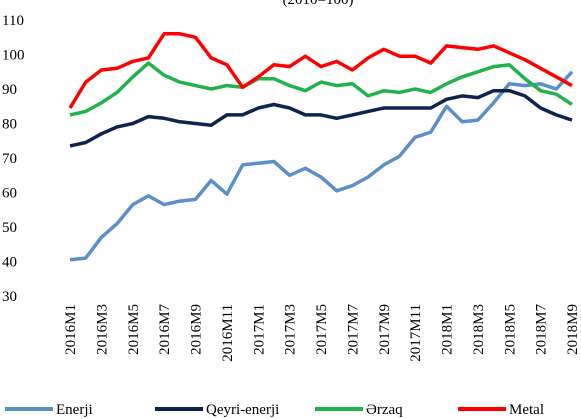  What do you see at coordinates (510, 329) in the screenshot?
I see `x-tick-label: 2018M5` at bounding box center [510, 329].